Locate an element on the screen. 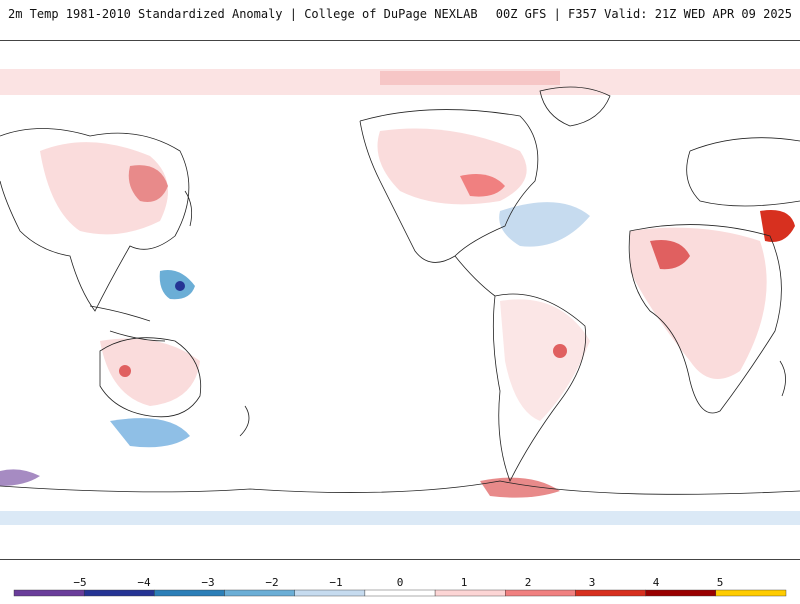 This screenshot has width=800, height=604. africa-coastline is located at coordinates (705, 319).